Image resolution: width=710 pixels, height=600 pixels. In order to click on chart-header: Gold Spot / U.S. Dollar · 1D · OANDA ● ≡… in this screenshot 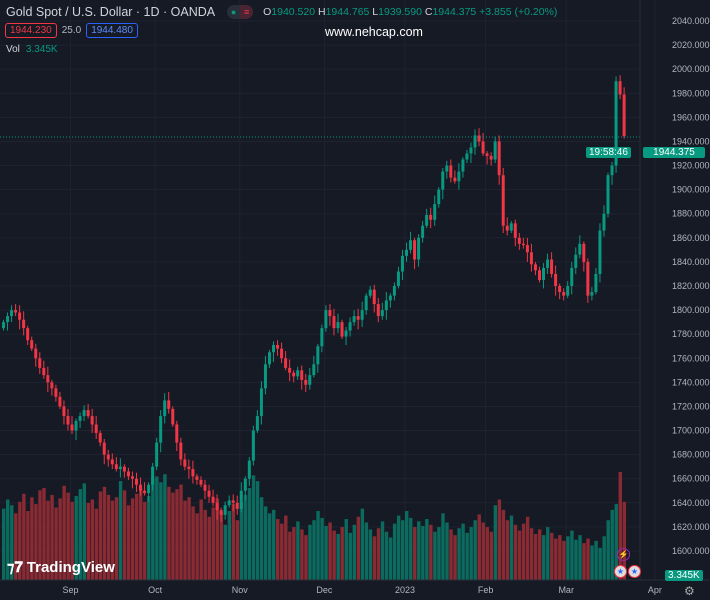, I will do `click(281, 12)`.